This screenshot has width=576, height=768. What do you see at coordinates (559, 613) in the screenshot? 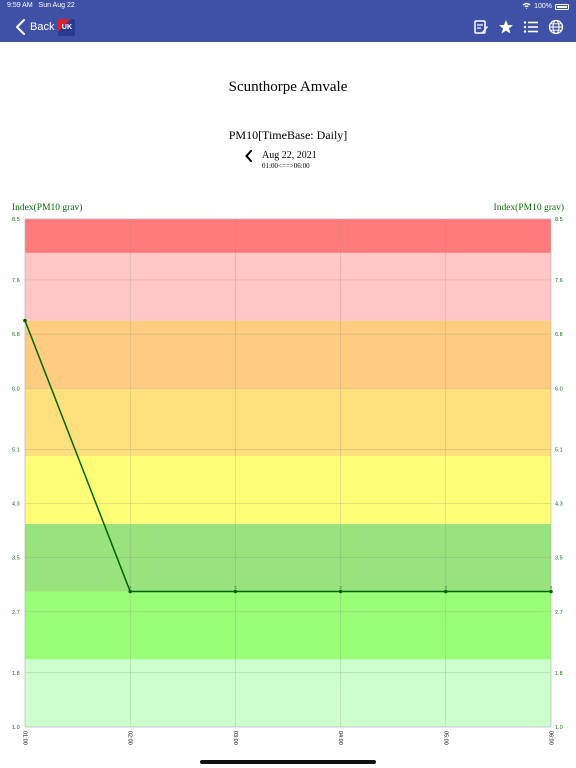
I see `y-tick-label-right: 2.7` at bounding box center [559, 613].